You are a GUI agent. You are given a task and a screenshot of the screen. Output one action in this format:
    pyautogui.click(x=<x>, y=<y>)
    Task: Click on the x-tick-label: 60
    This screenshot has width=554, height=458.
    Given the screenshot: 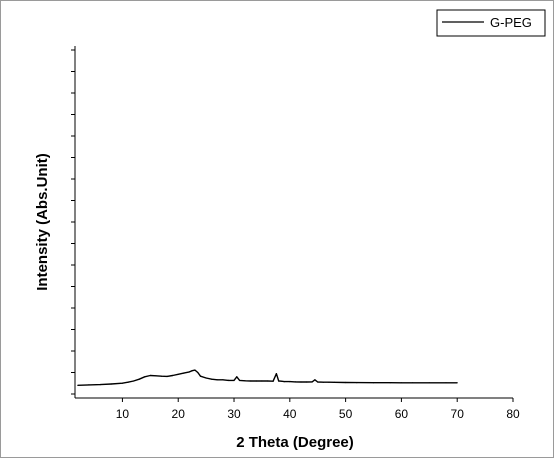 What is the action you would take?
    pyautogui.click(x=402, y=414)
    